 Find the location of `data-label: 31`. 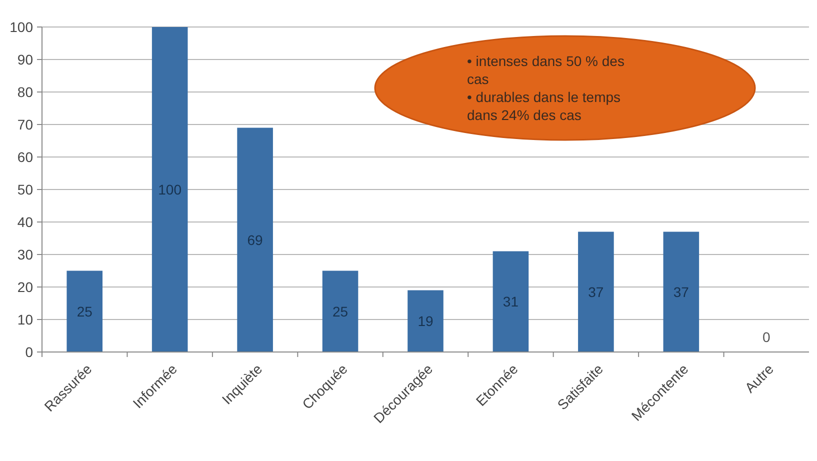

data-label: 31 is located at coordinates (510, 302).